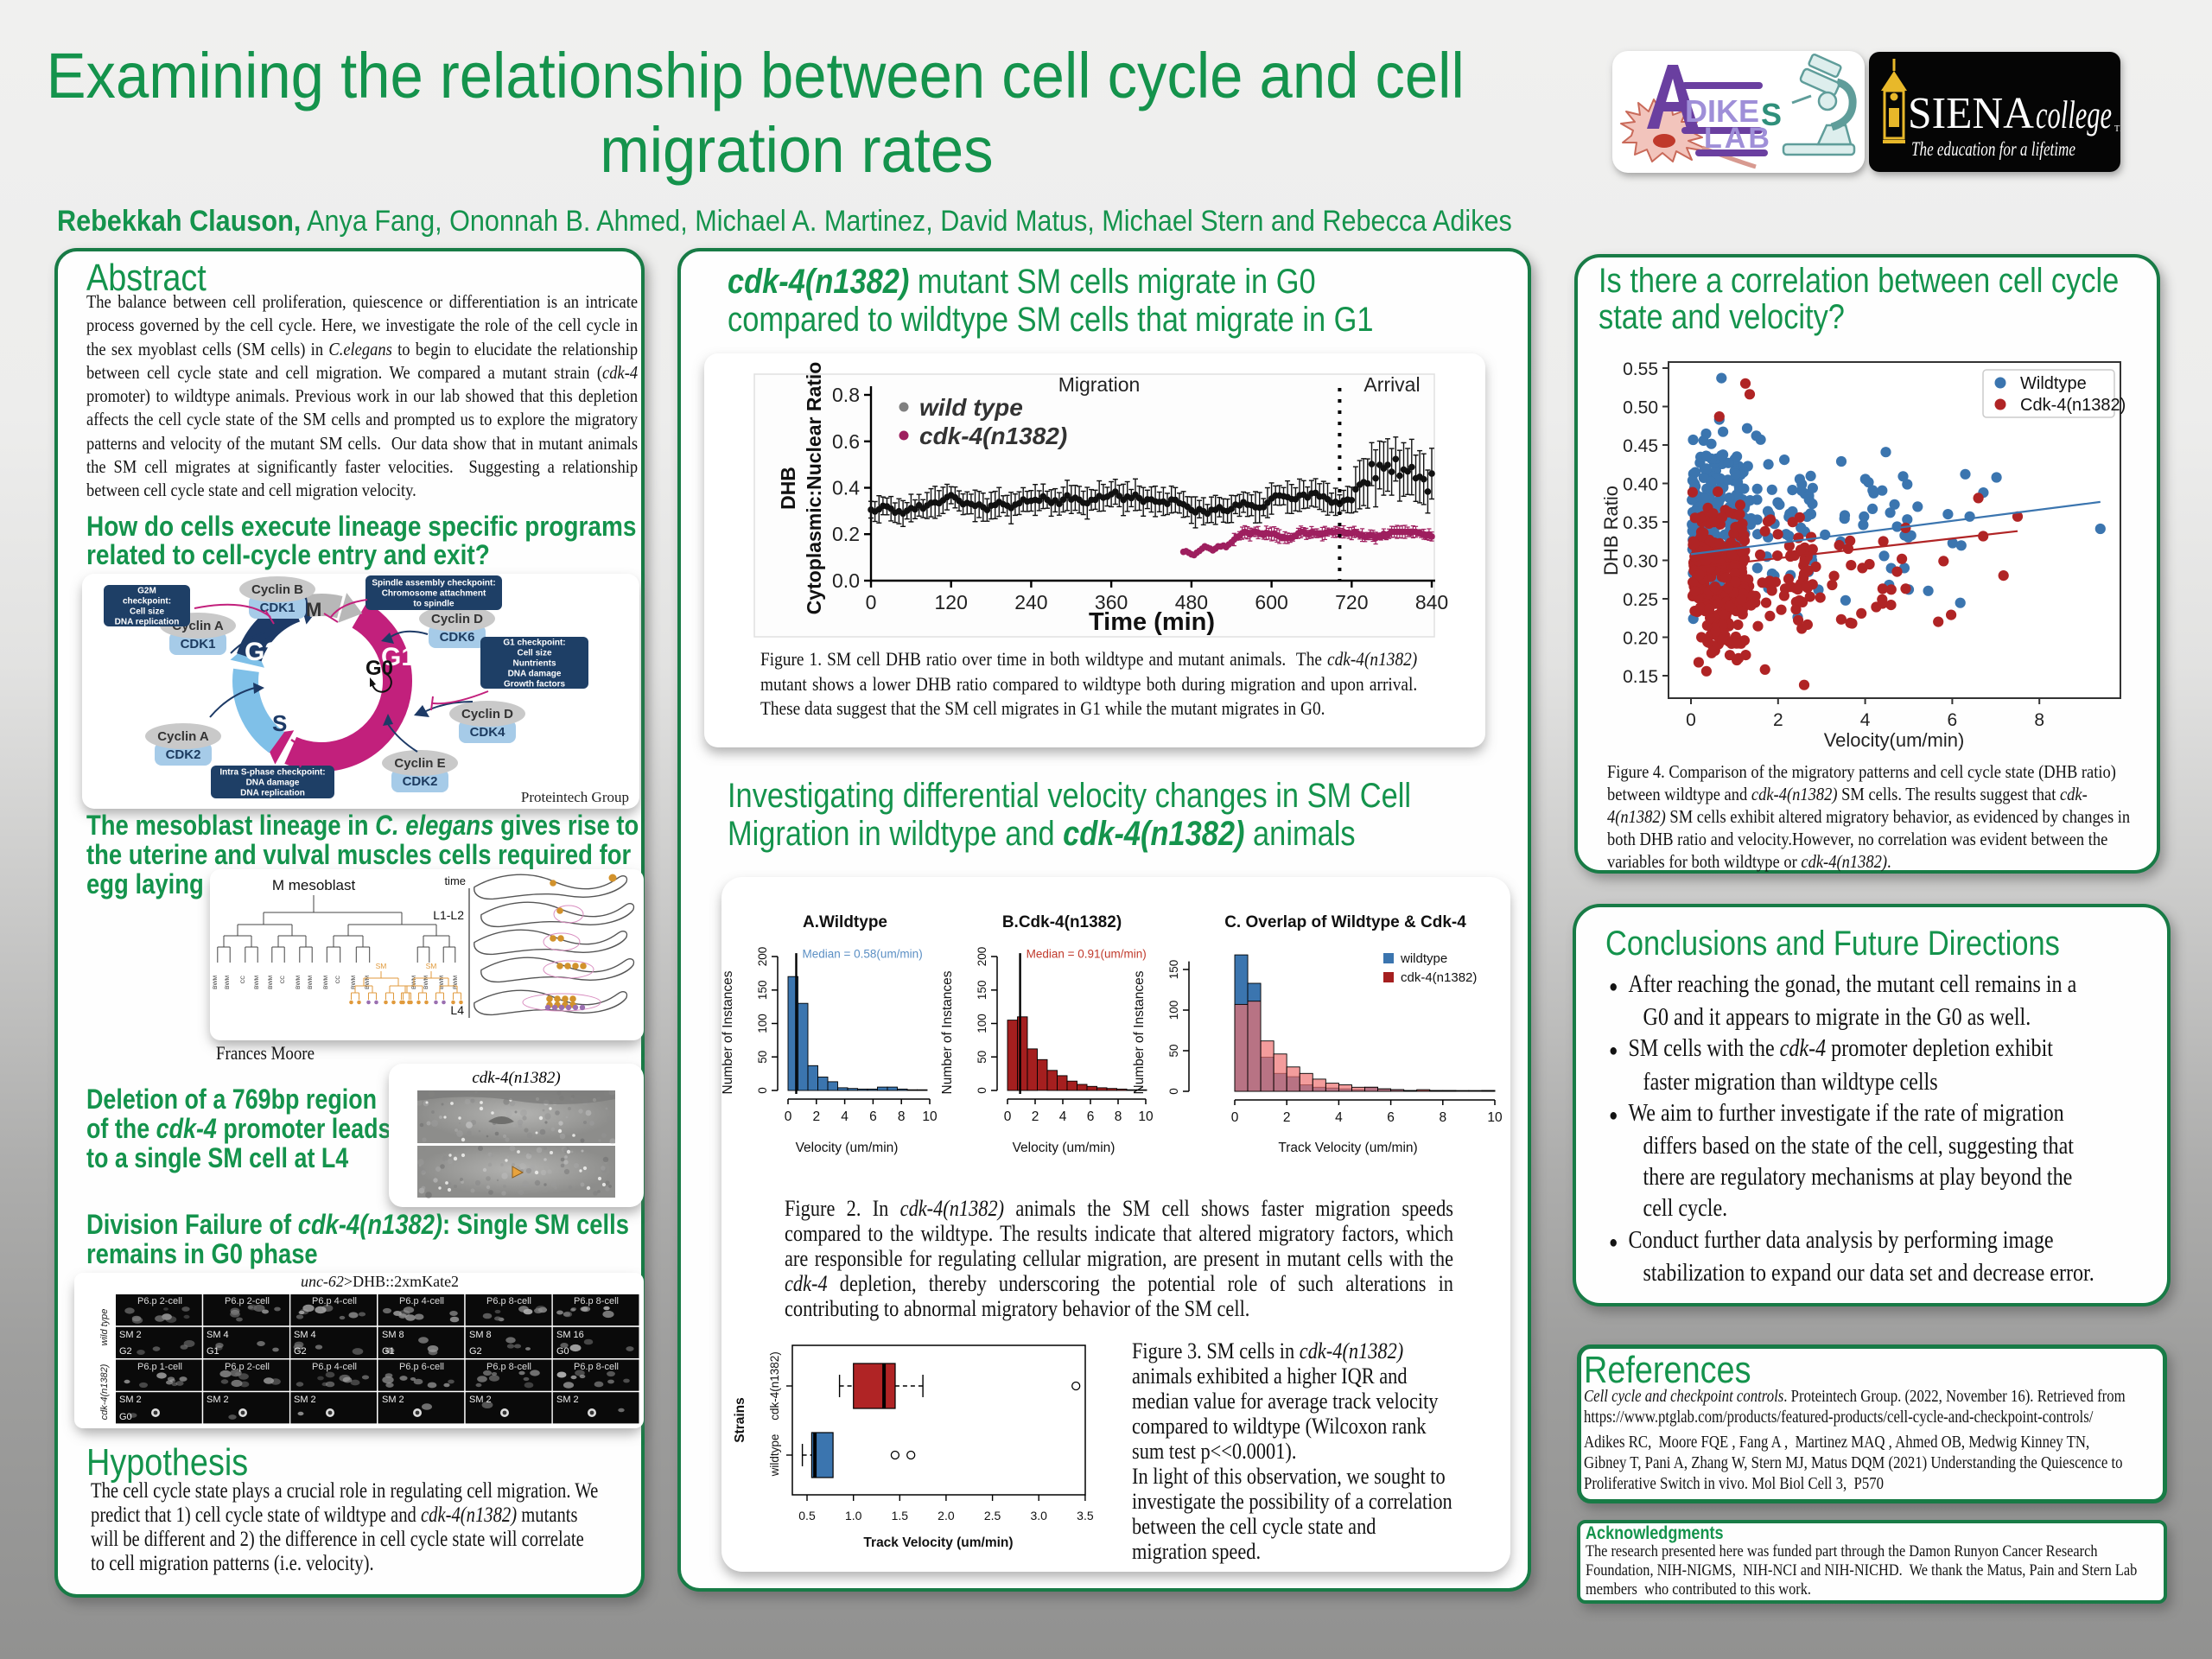 The height and width of the screenshot is (1659, 2212). What do you see at coordinates (1640, 408) in the screenshot?
I see `svg-text: 0.50` at bounding box center [1640, 408].